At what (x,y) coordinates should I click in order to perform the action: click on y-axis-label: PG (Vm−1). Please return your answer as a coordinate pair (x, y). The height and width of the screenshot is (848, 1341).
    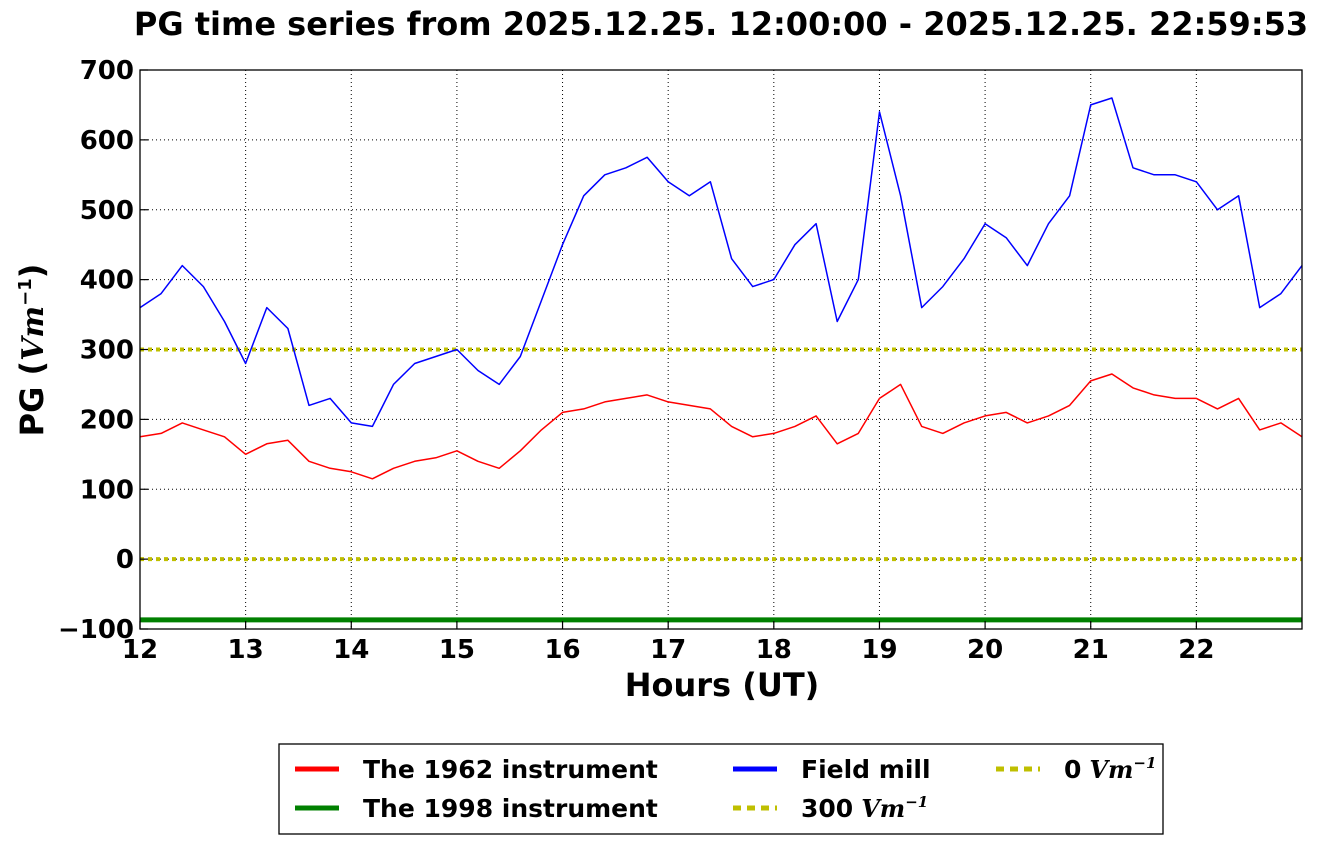
    Looking at the image, I should click on (32, 350).